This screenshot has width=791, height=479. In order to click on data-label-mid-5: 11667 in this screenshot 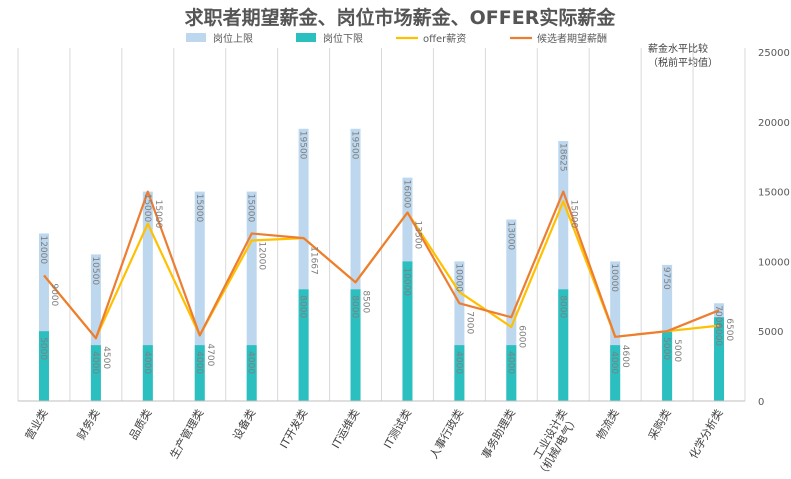, I will do `click(314, 260)`.